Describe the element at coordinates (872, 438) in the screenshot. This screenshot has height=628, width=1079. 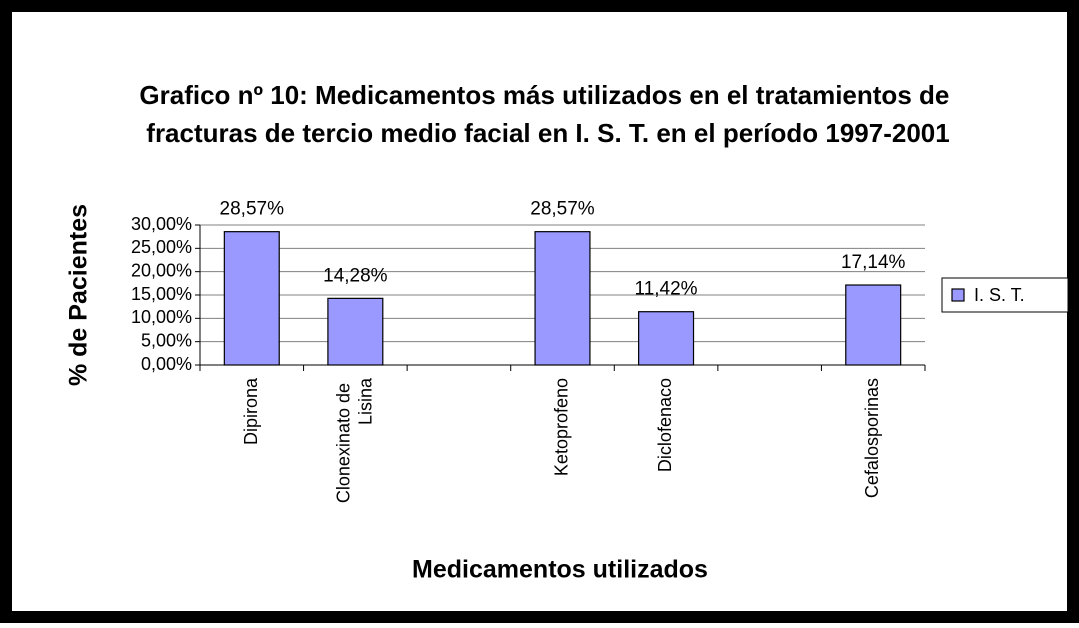
I see `x-tick-label: Cefalosporinas` at that location.